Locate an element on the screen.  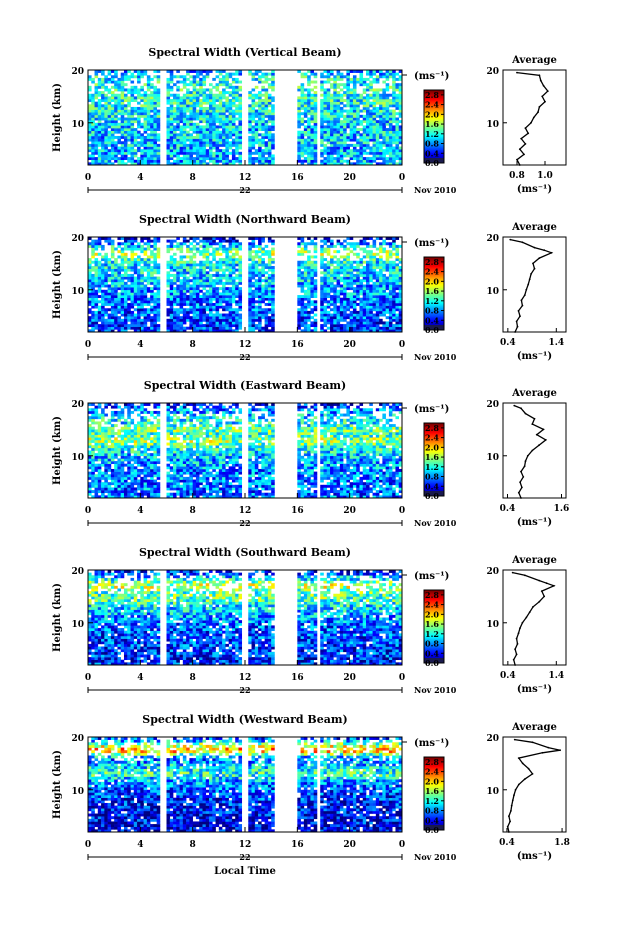
colorbar-tick-label: 1.6 is located at coordinates (432, 457).